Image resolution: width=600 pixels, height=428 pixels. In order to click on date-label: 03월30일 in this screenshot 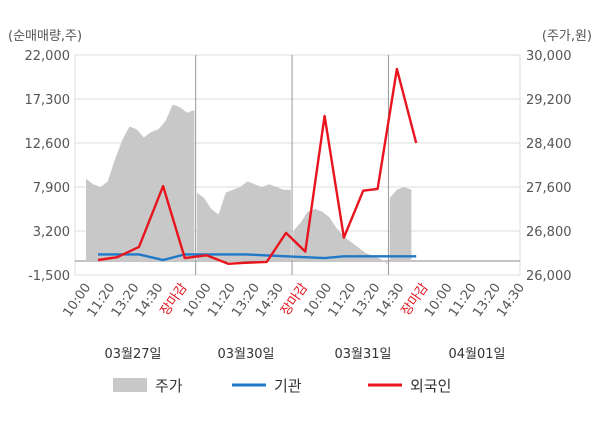, I will do `click(245, 354)`.